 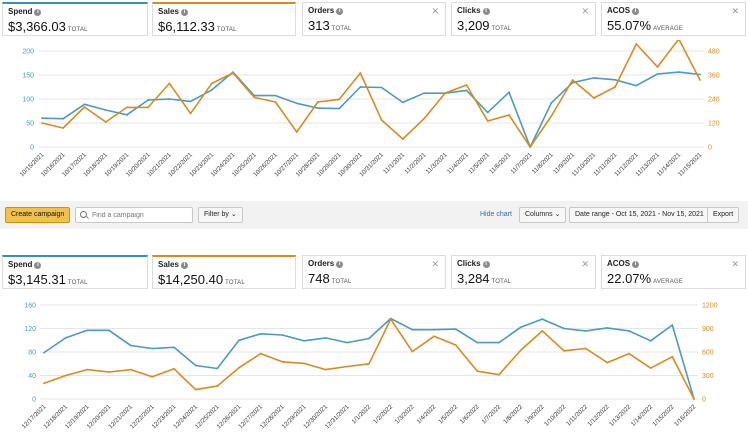 I want to click on filter-by-label: Filter by, so click(x=216, y=214).